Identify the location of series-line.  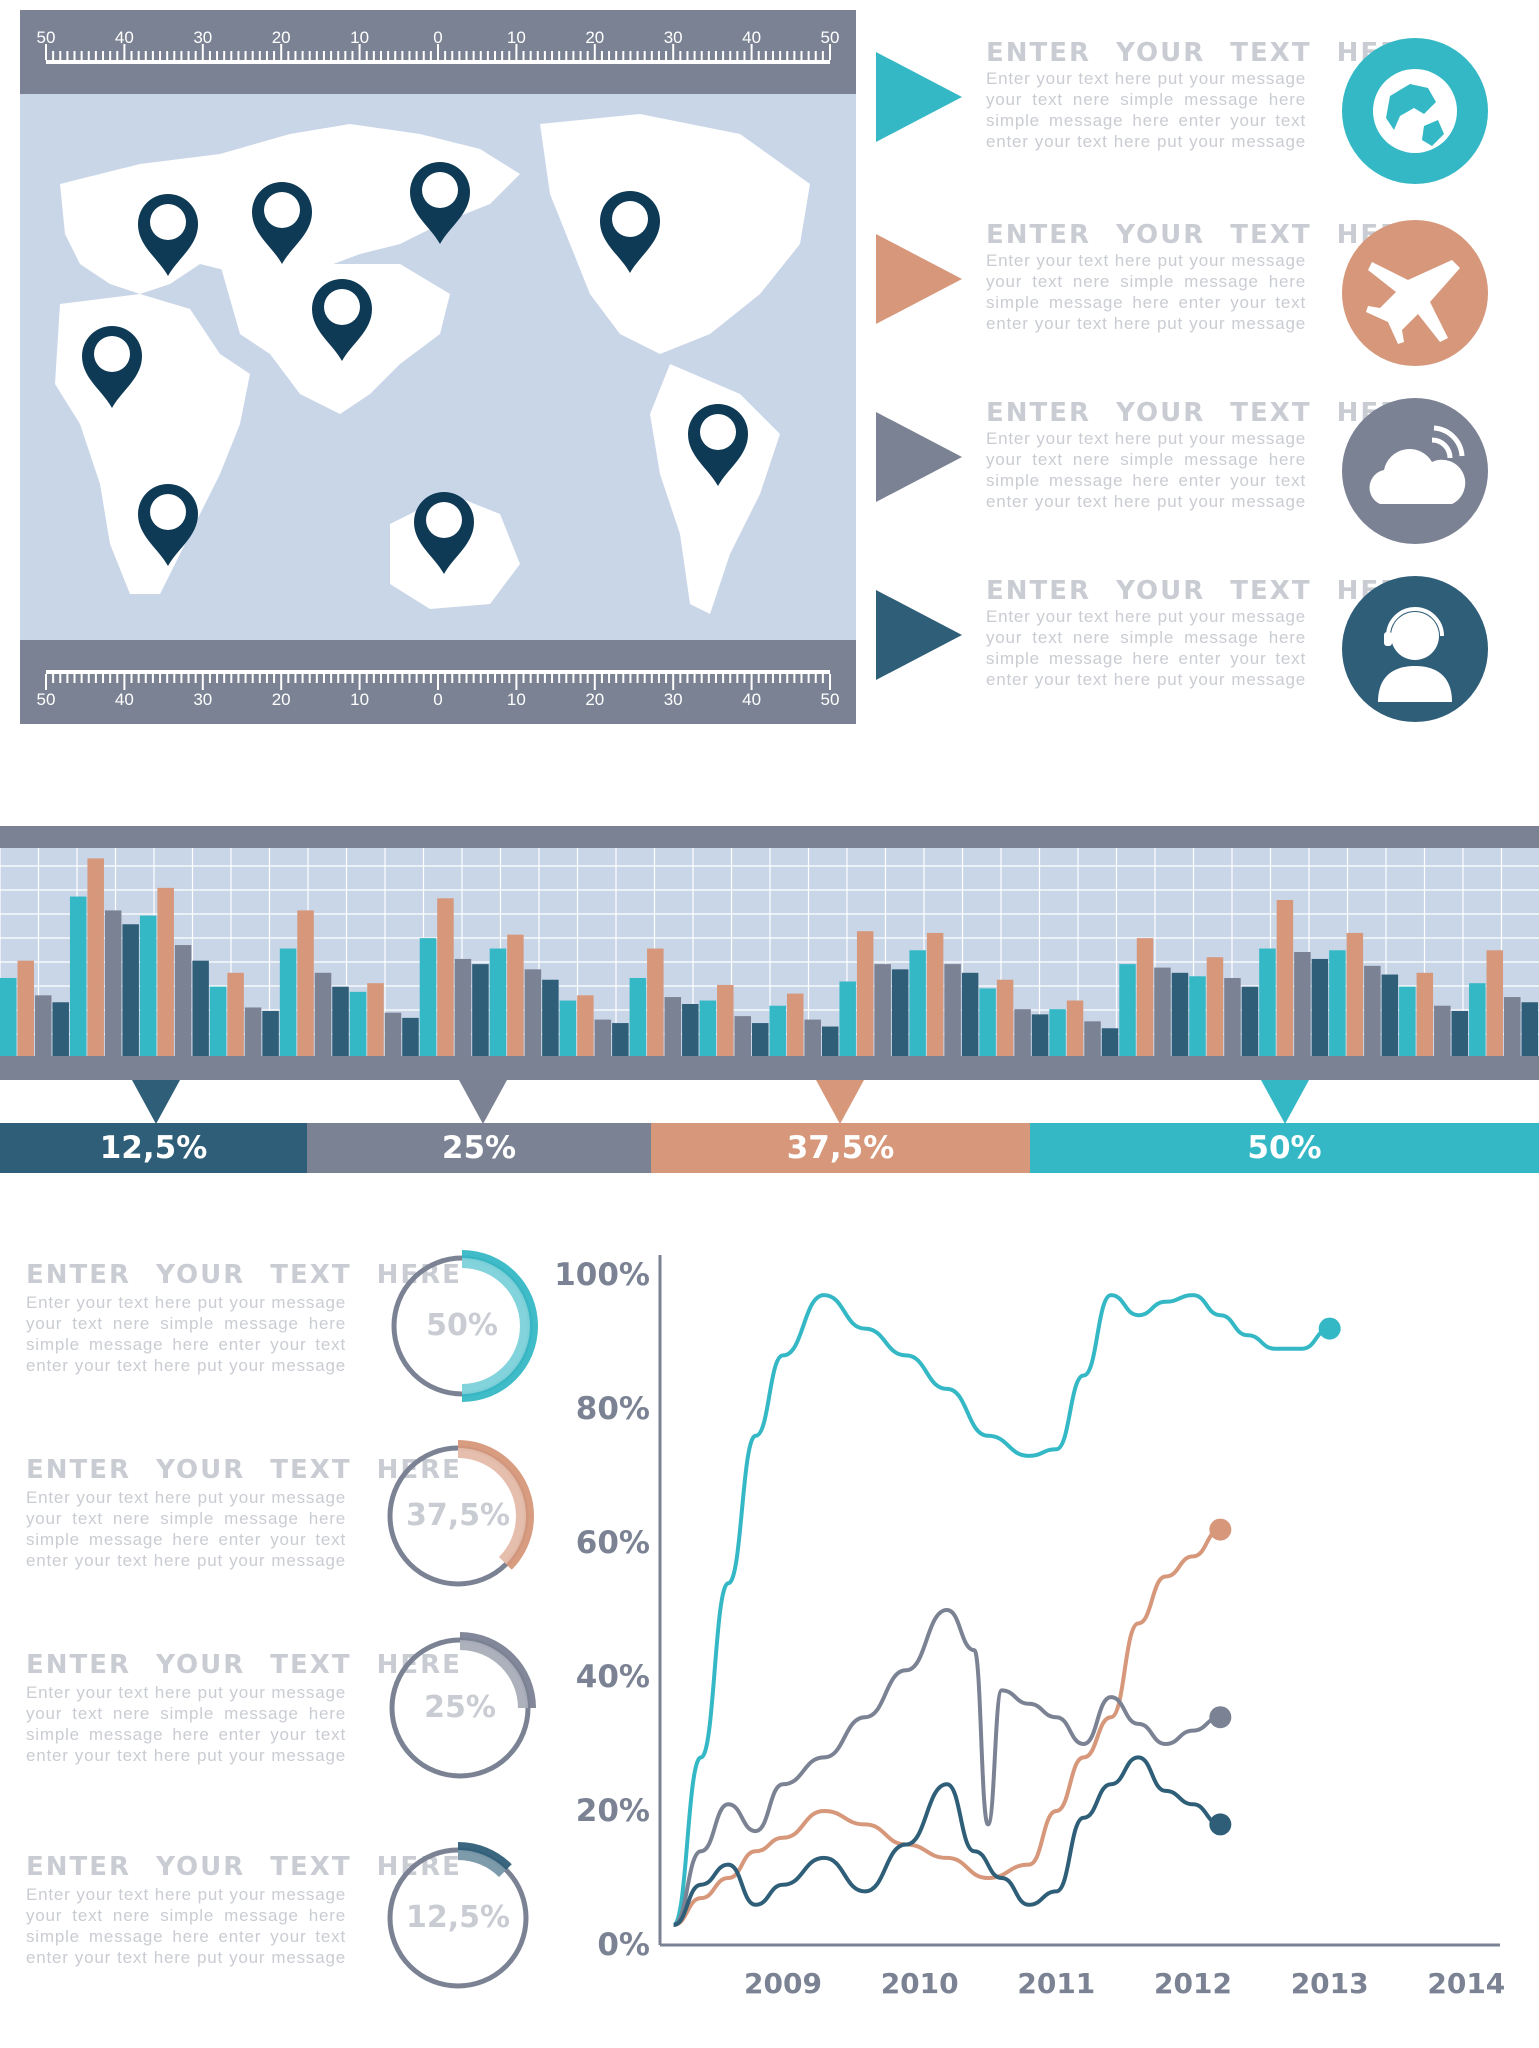
(1001, 1610).